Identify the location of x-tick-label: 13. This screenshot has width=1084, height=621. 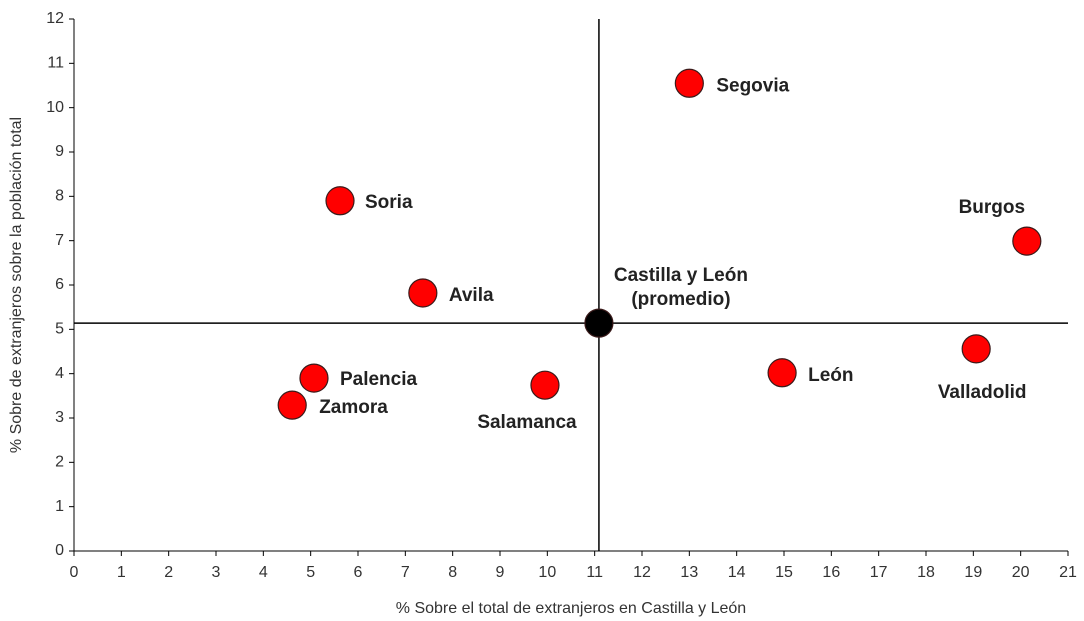
(689, 572).